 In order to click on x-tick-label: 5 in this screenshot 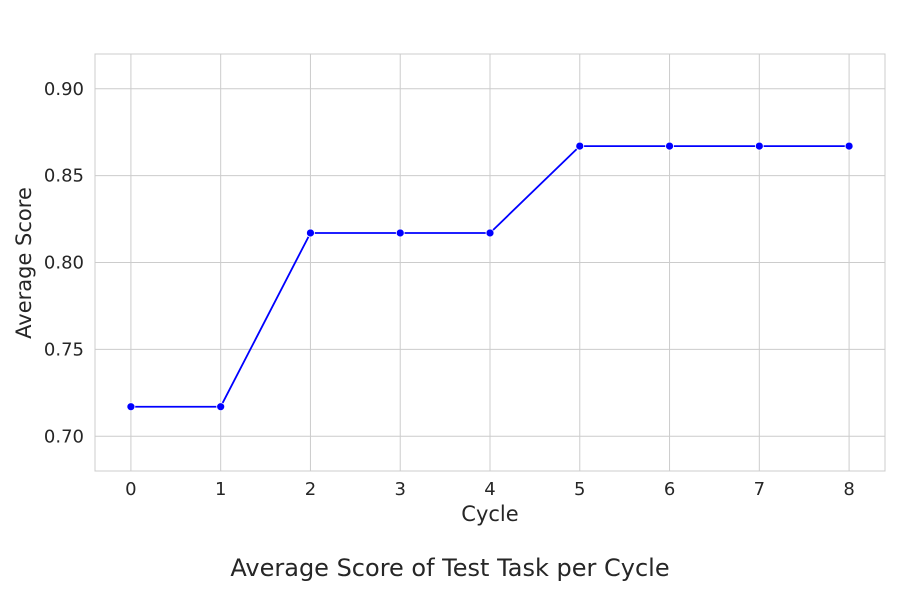, I will do `click(579, 489)`.